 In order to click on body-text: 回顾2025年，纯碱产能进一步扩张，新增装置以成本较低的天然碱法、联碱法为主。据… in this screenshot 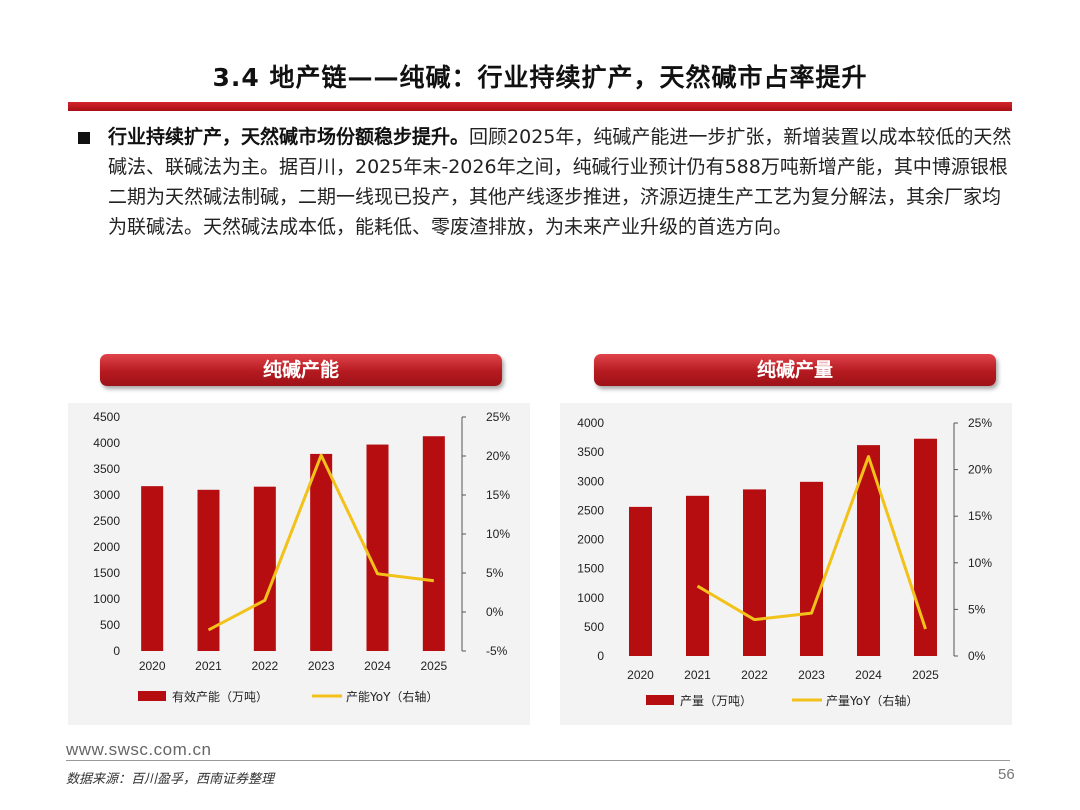, I will do `click(560, 182)`.